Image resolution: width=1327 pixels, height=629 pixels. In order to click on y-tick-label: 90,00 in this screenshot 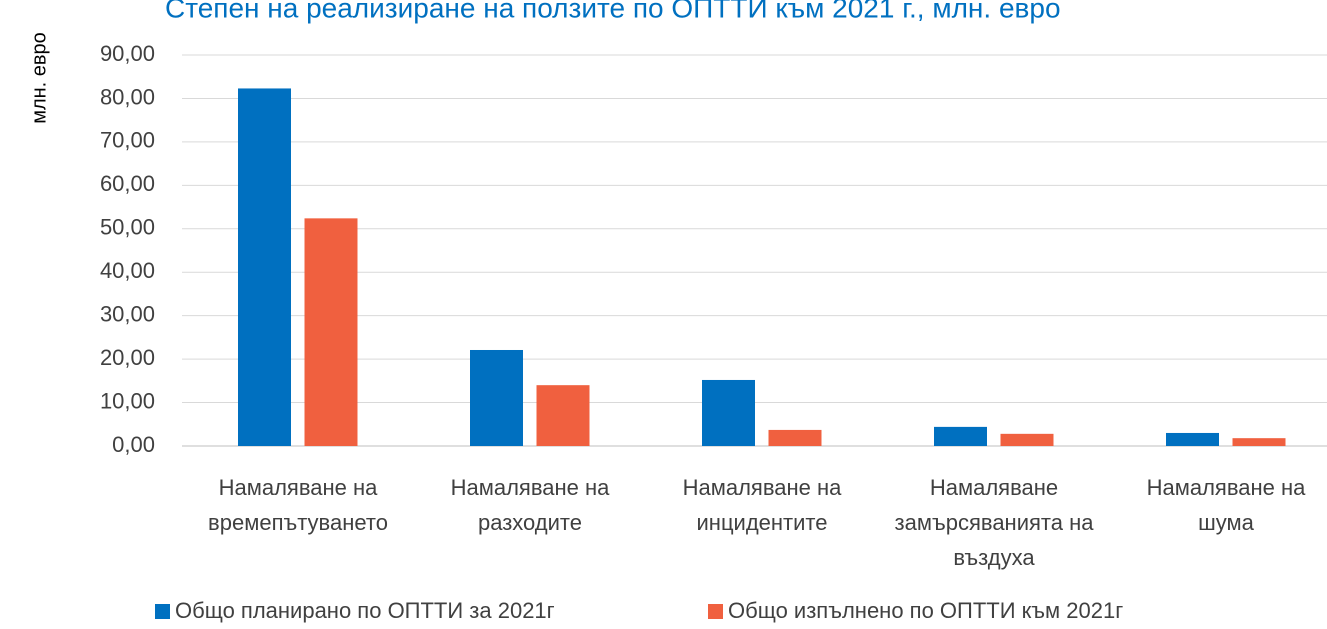, I will do `click(127, 53)`.